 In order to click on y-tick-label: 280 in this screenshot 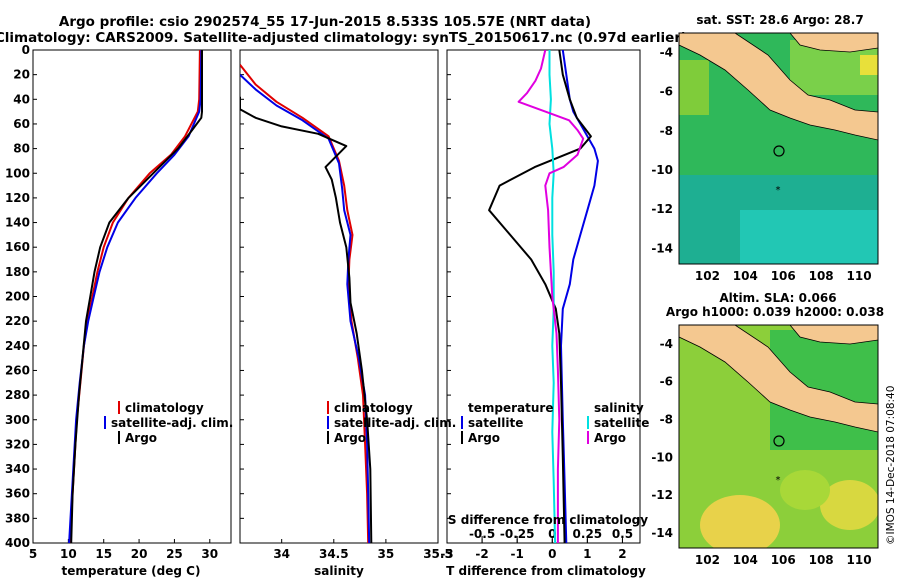, I will do `click(17, 395)`.